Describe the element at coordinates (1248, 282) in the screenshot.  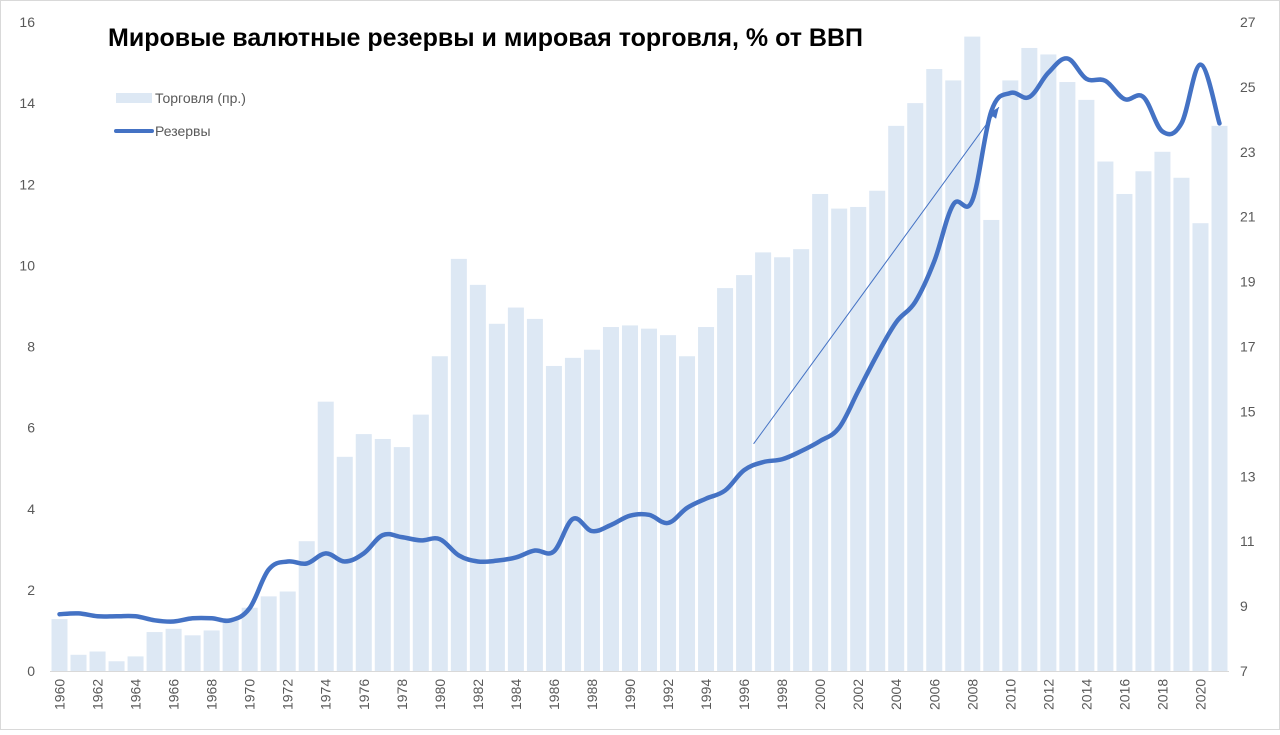
I see `y-right-tick-19: 19` at that location.